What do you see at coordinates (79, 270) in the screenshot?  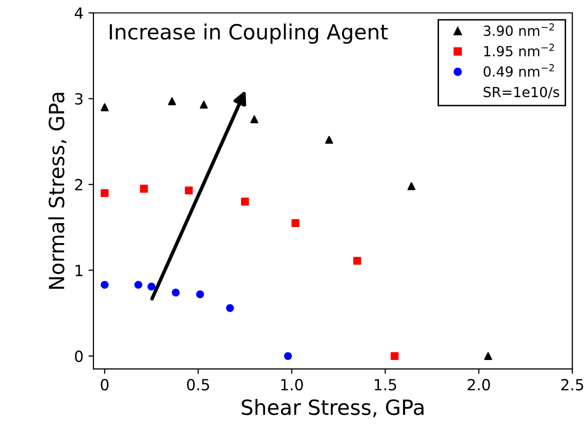 I see `y-tick-label: 1` at bounding box center [79, 270].